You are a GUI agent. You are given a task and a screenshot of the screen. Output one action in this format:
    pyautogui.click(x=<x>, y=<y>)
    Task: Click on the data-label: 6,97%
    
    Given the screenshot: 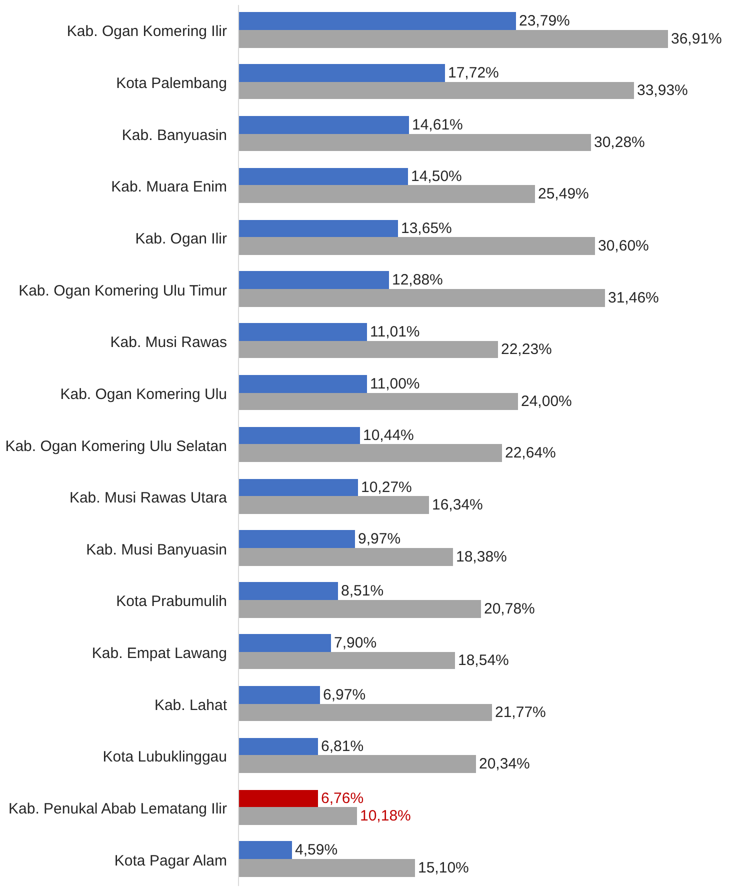 What is the action you would take?
    pyautogui.click(x=344, y=695)
    